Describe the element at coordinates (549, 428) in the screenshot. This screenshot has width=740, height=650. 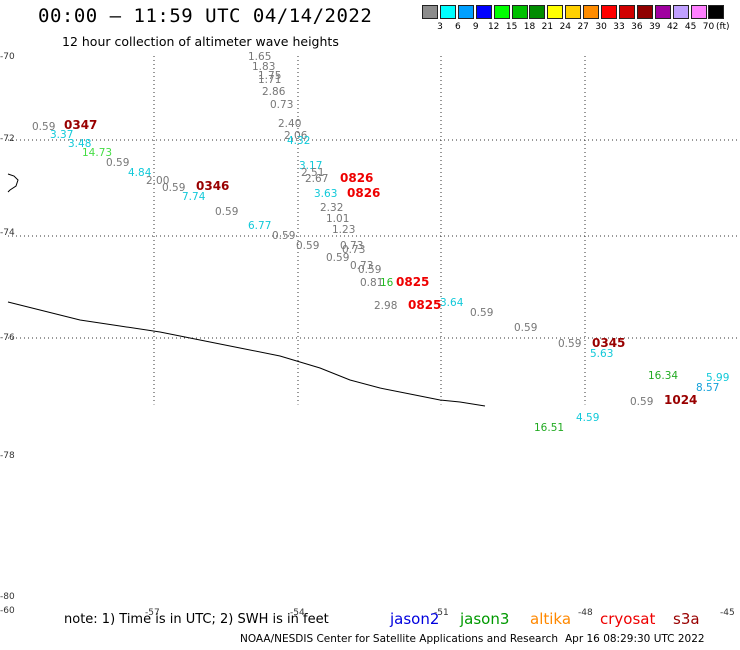
I see `wave-height-value: 16.51` at that location.